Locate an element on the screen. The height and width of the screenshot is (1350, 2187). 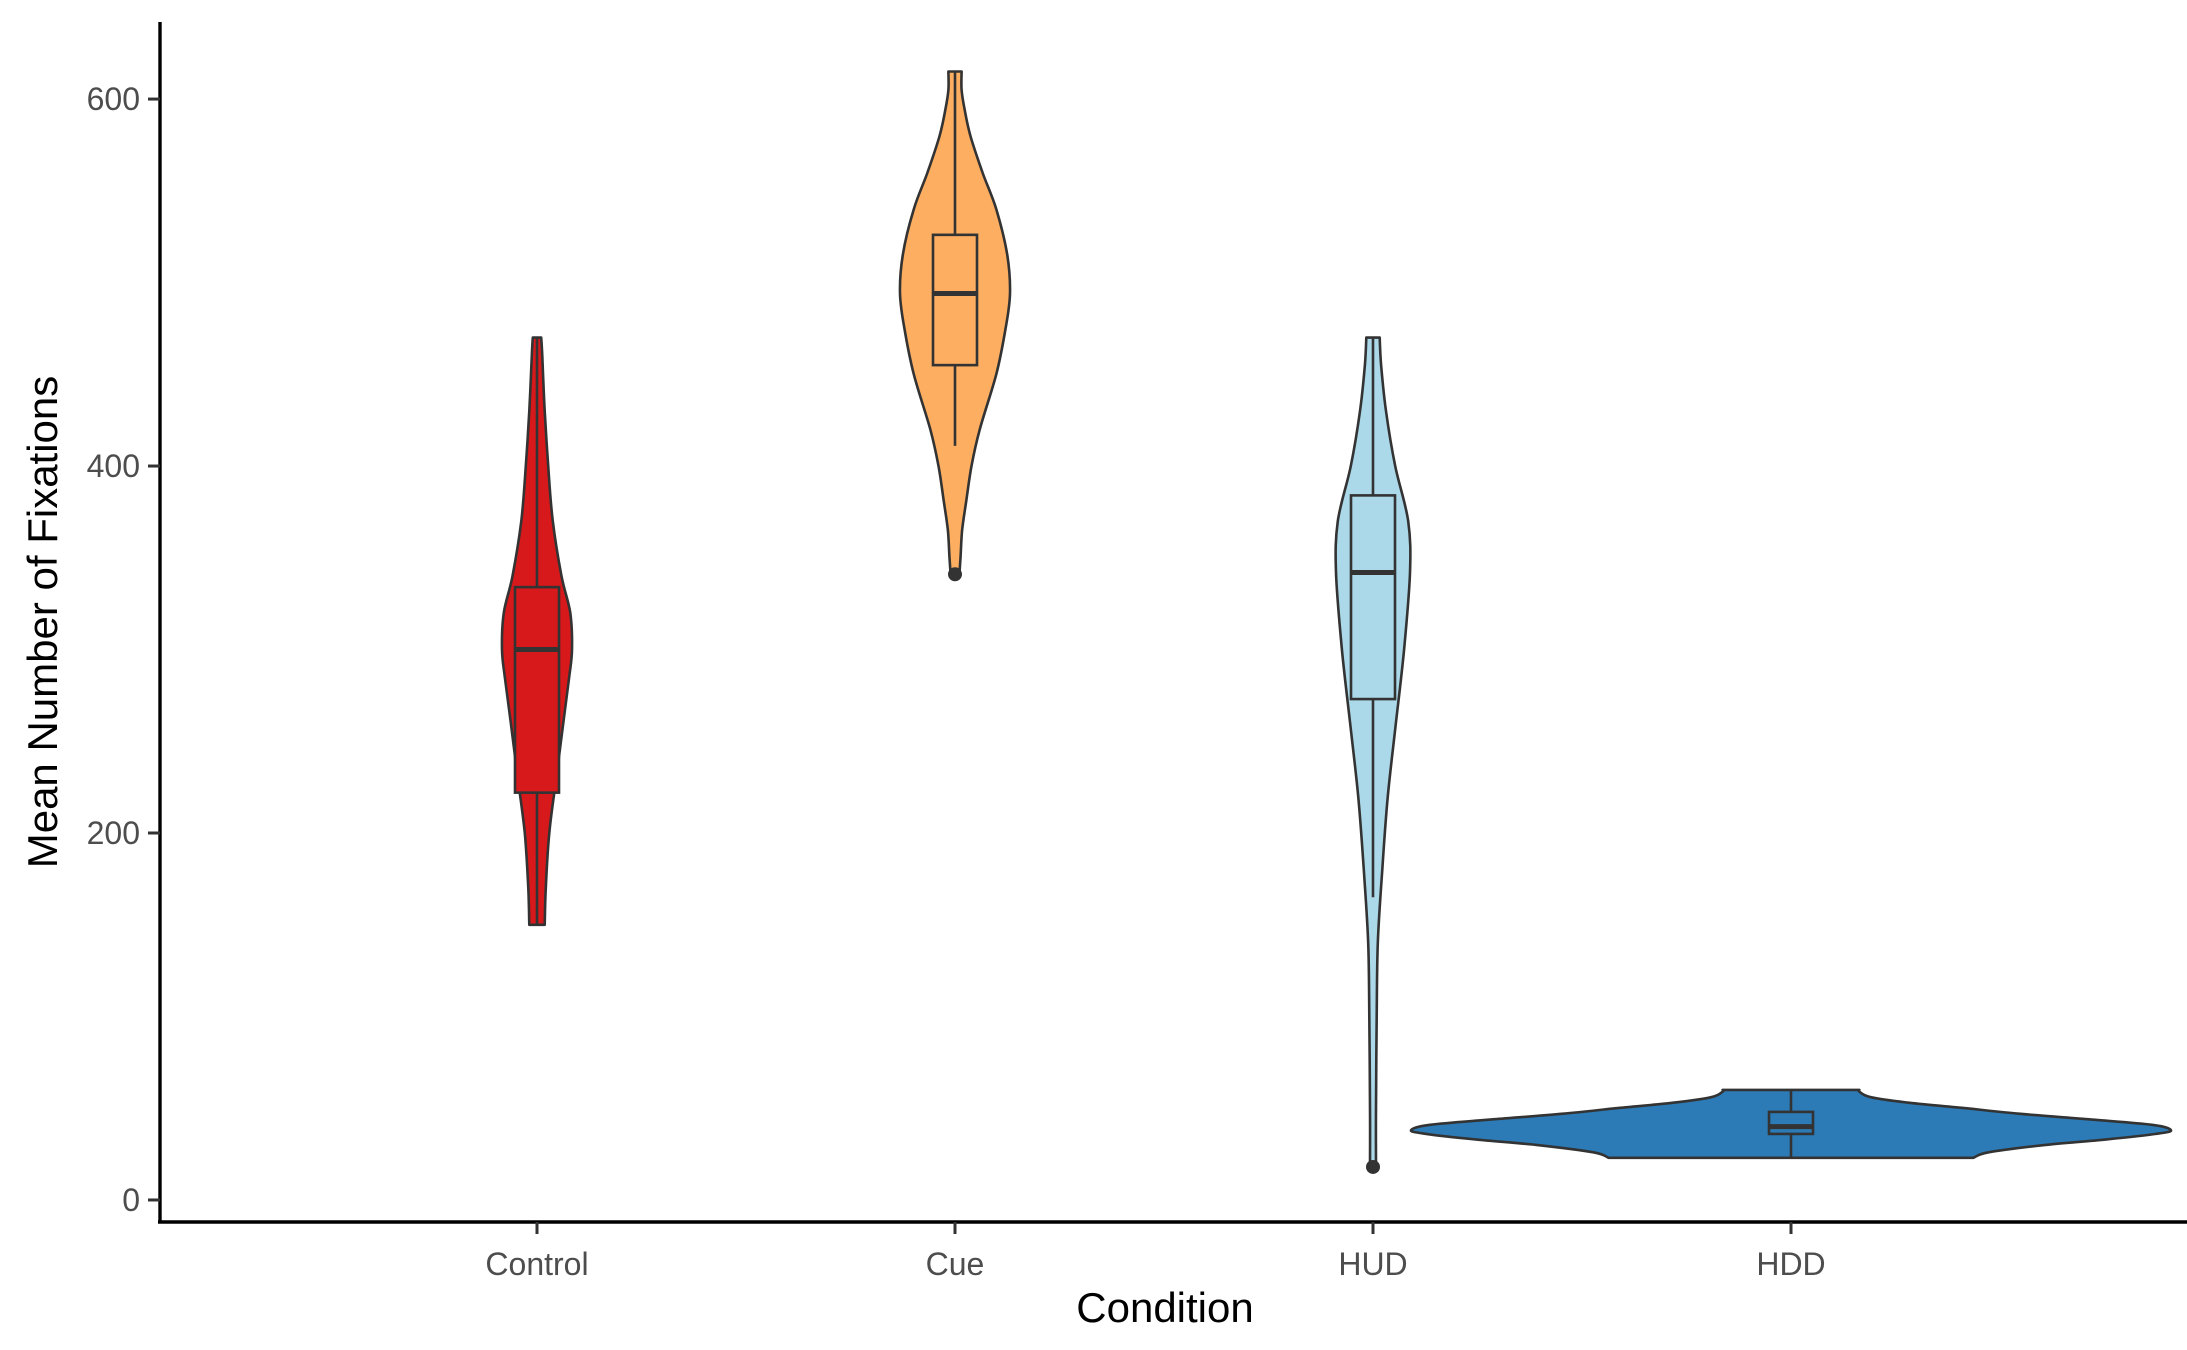
y-axis-title: Mean Number of Fixations is located at coordinates (42, 622).